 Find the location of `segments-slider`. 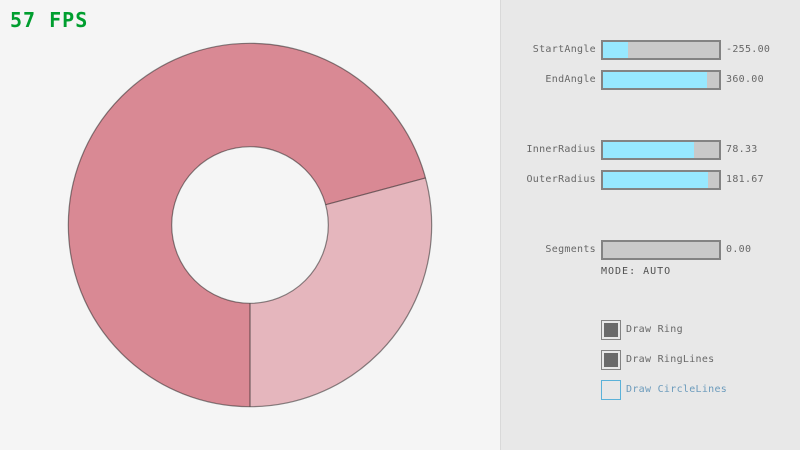

segments-slider is located at coordinates (661, 250).